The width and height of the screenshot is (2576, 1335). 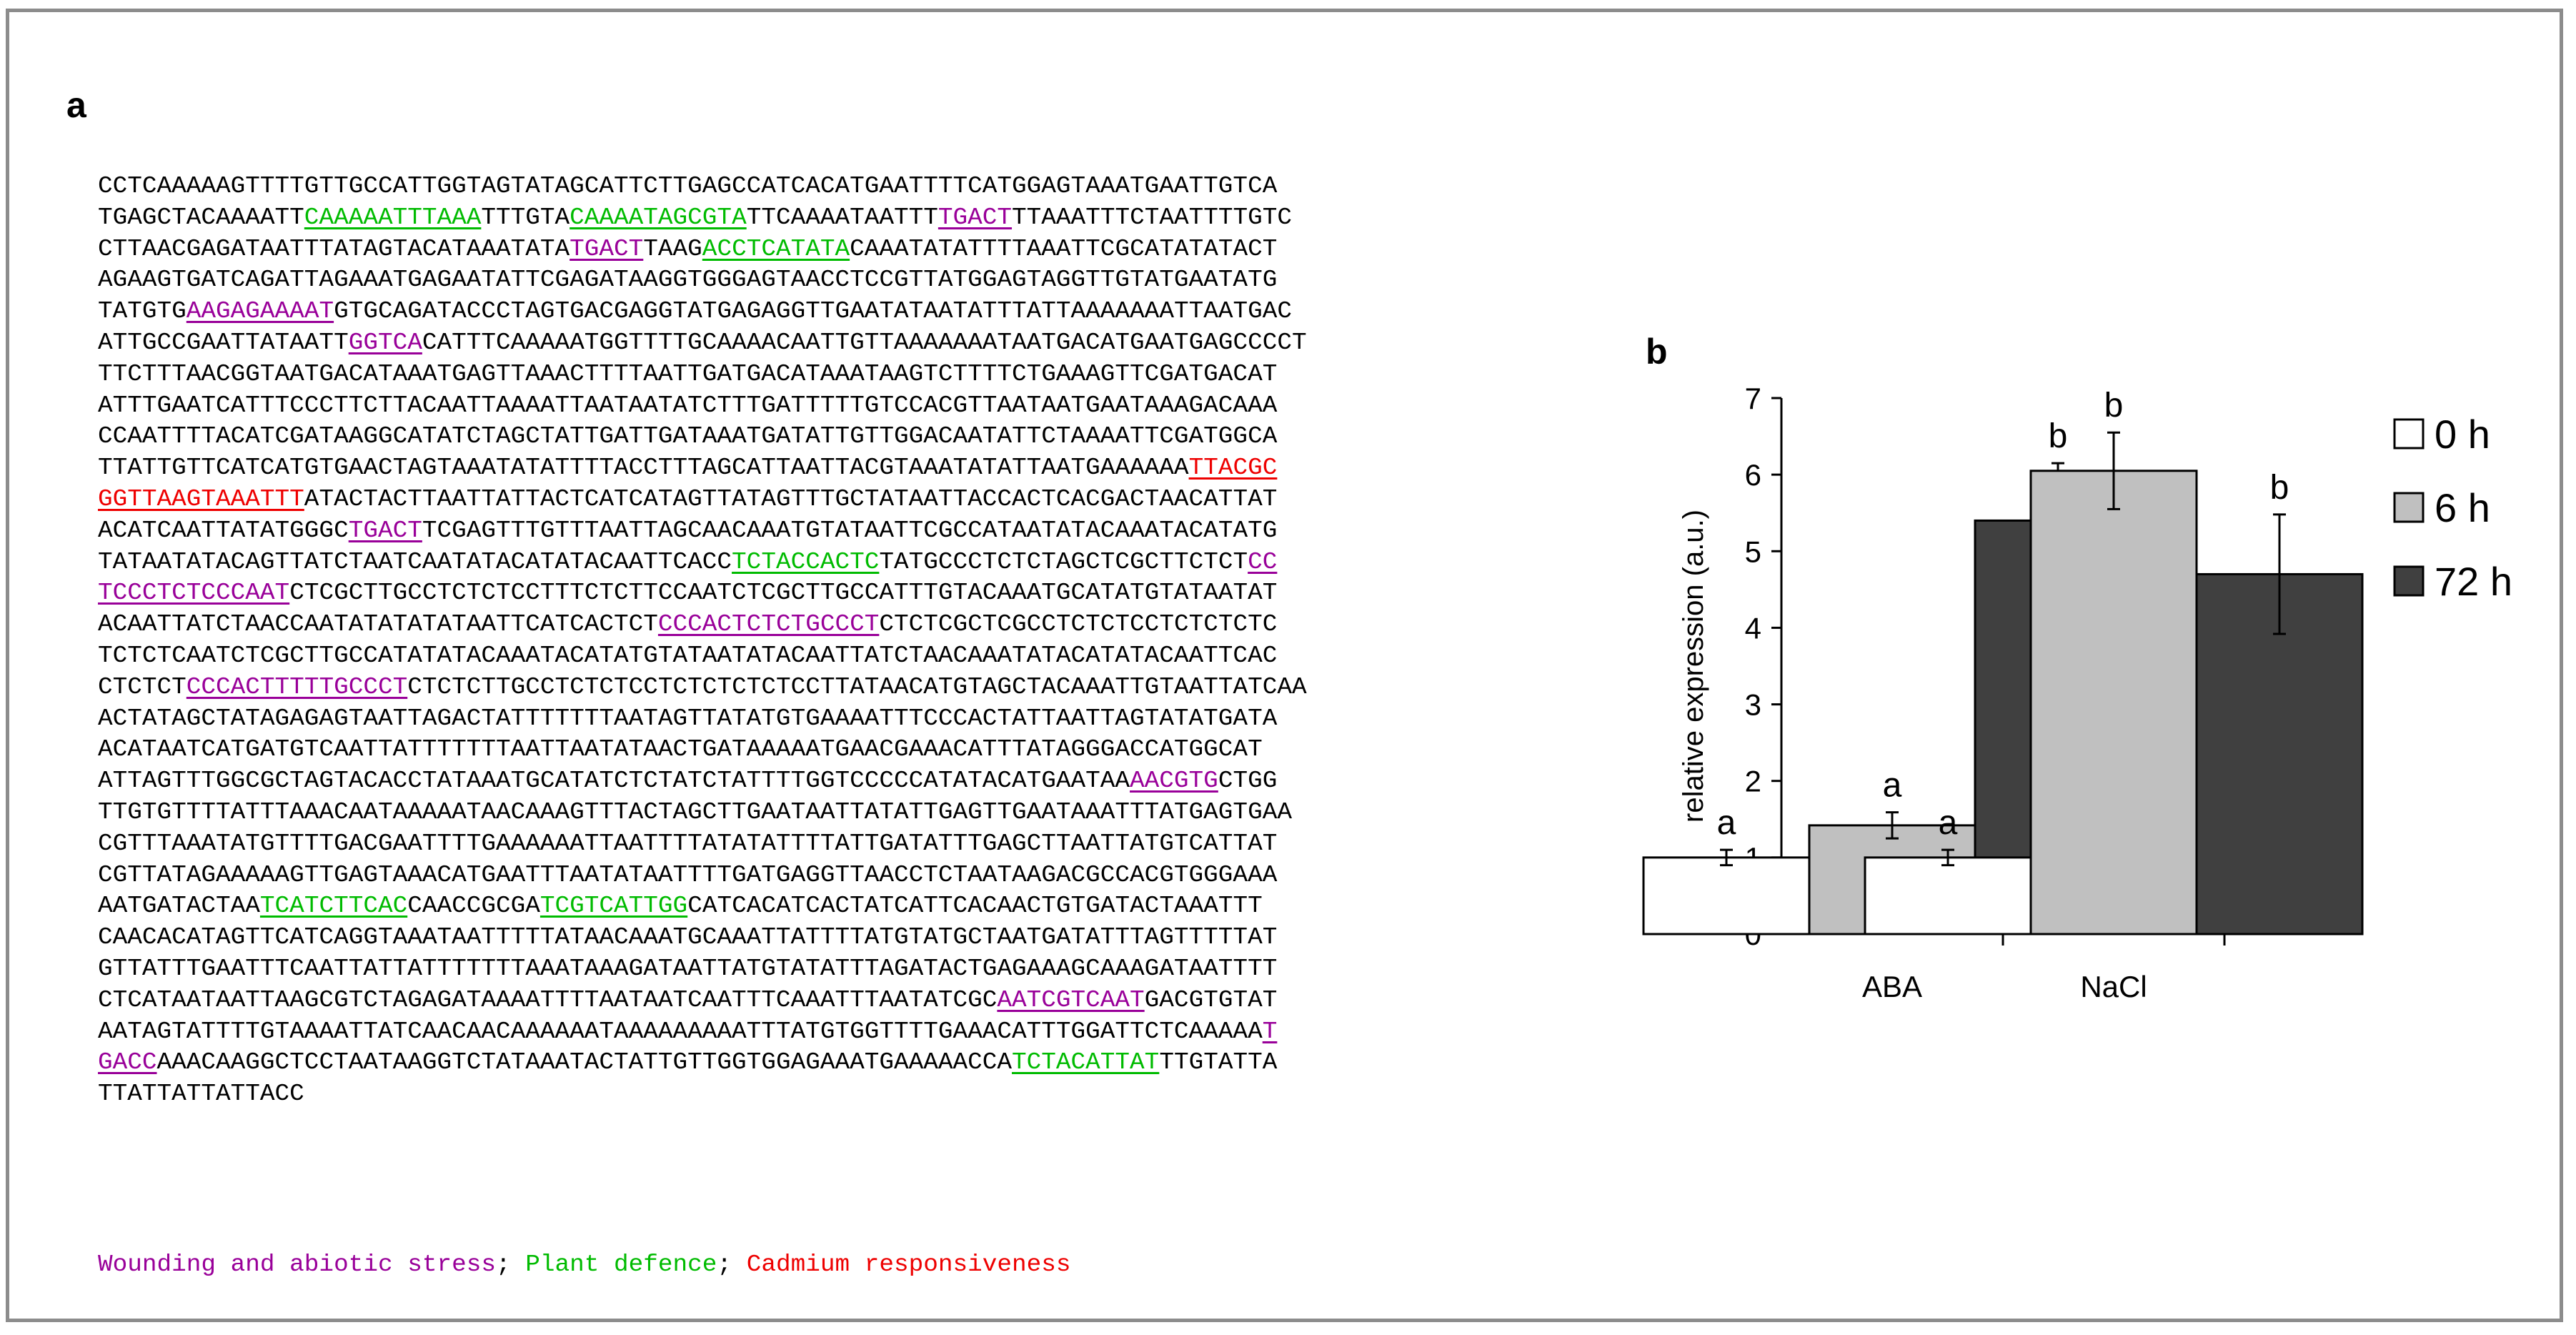 What do you see at coordinates (334, 248) in the screenshot?
I see `sequence-segment: CTTAACGAGATAATTTATAGTACATAAATATA` at bounding box center [334, 248].